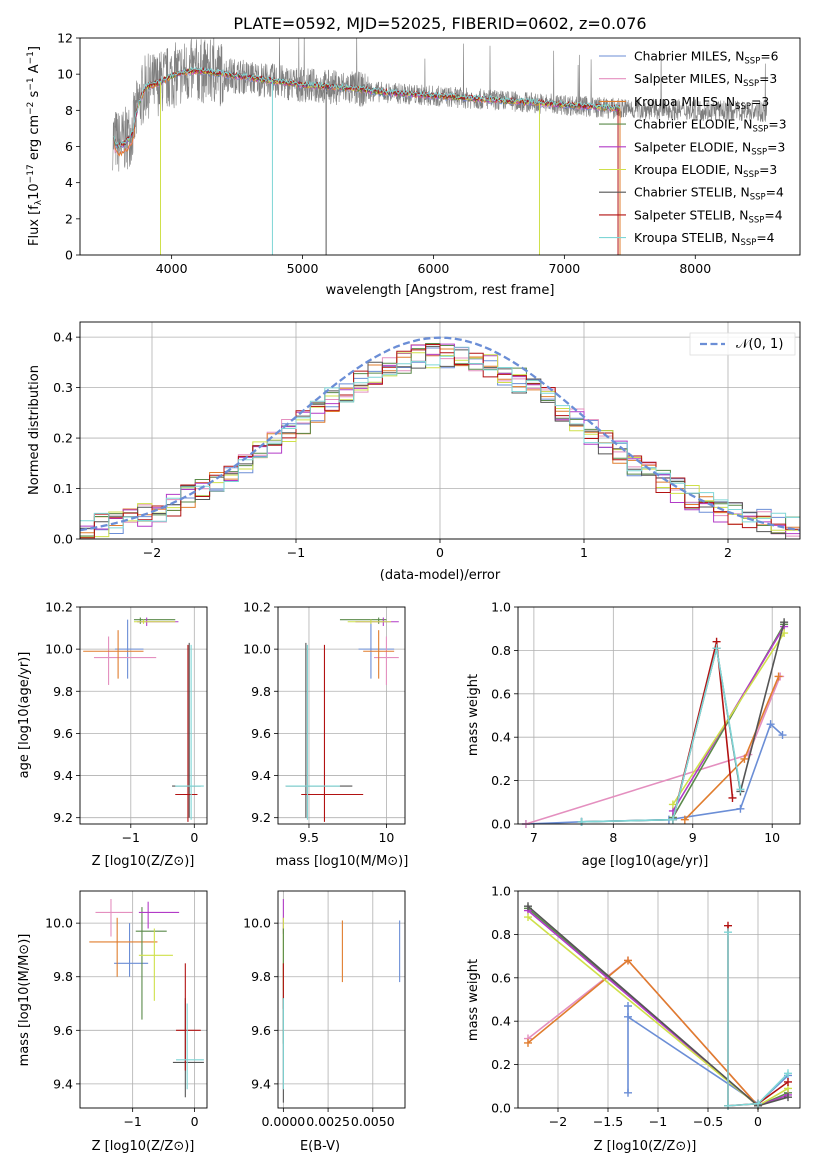 This screenshot has height=1170, width=819. What do you see at coordinates (63, 438) in the screenshot?
I see `residuals-ytick-label: 0.2` at bounding box center [63, 438].